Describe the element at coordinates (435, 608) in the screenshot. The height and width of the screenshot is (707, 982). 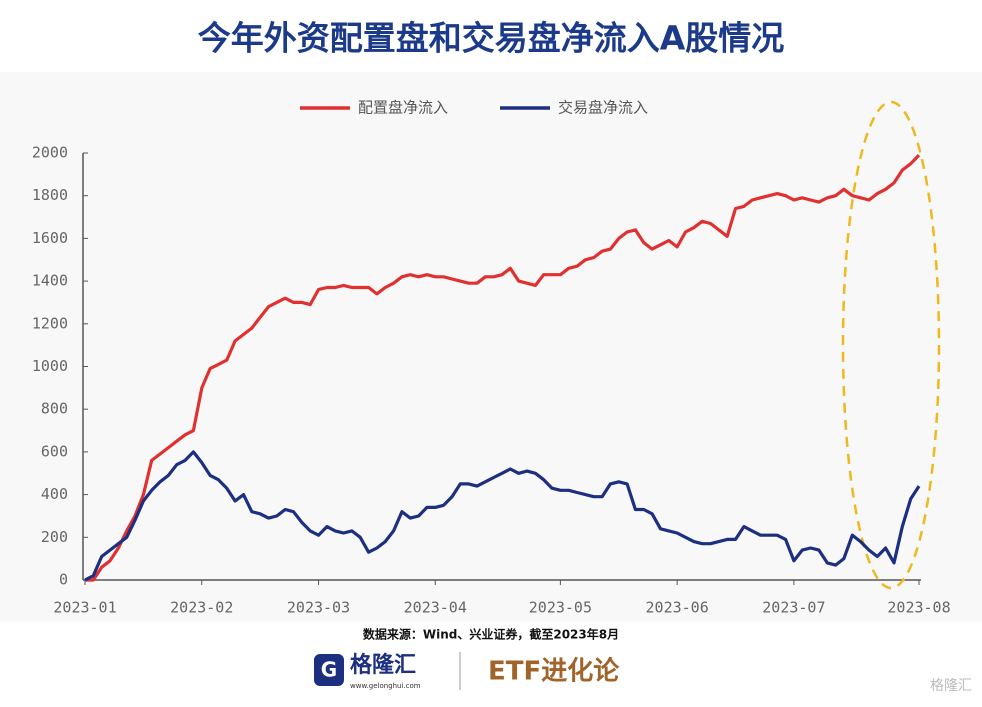
I see `x-tick-label: 2023-04` at that location.